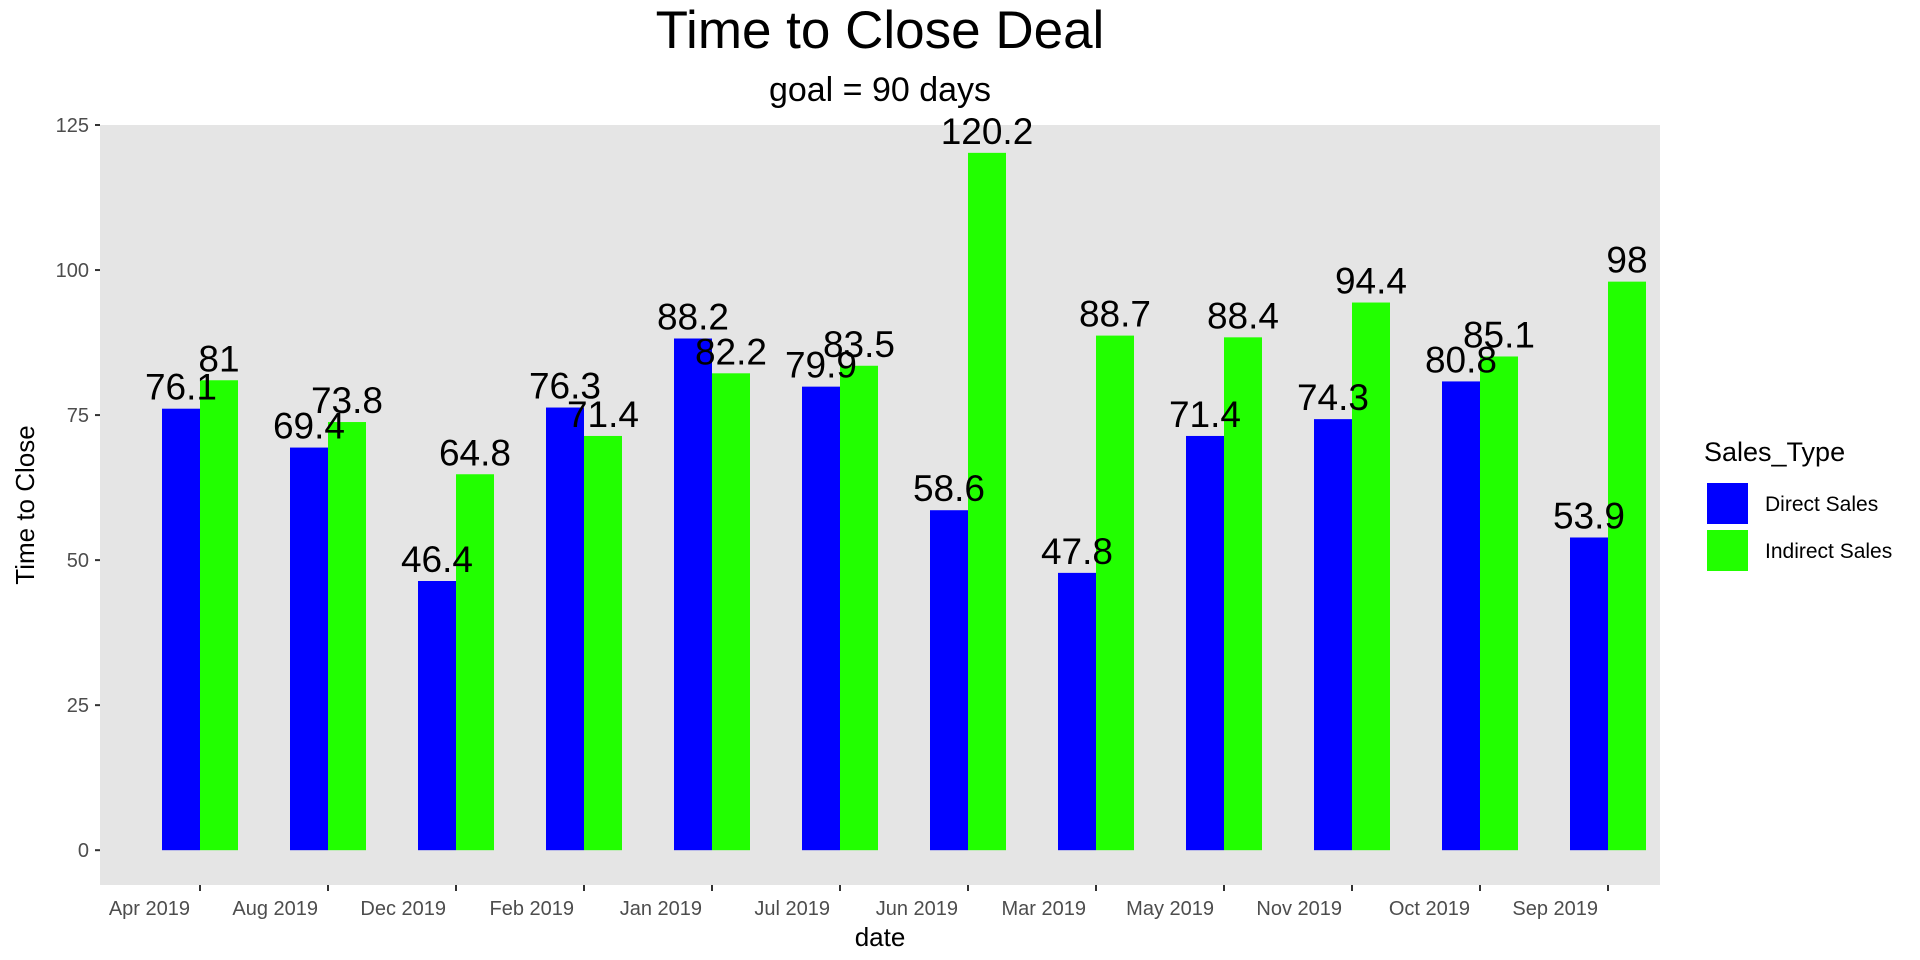 The image size is (1920, 960). Describe the element at coordinates (1333, 397) in the screenshot. I see `data-label-direct-9: 74.3` at that location.